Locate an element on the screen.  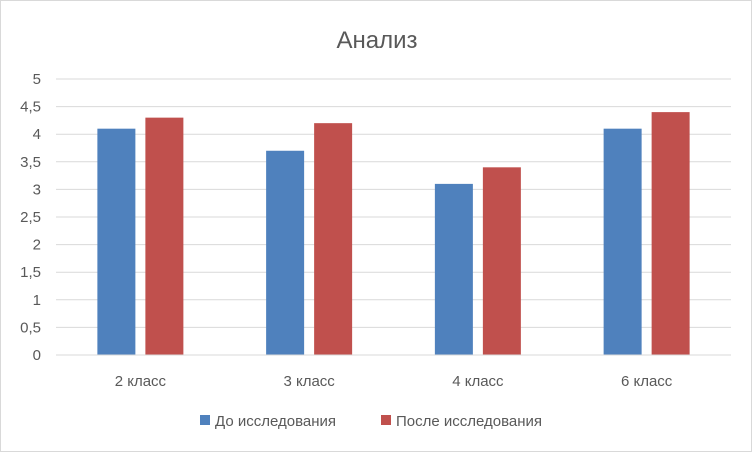
y-tick-label: 4 is located at coordinates (37, 134).